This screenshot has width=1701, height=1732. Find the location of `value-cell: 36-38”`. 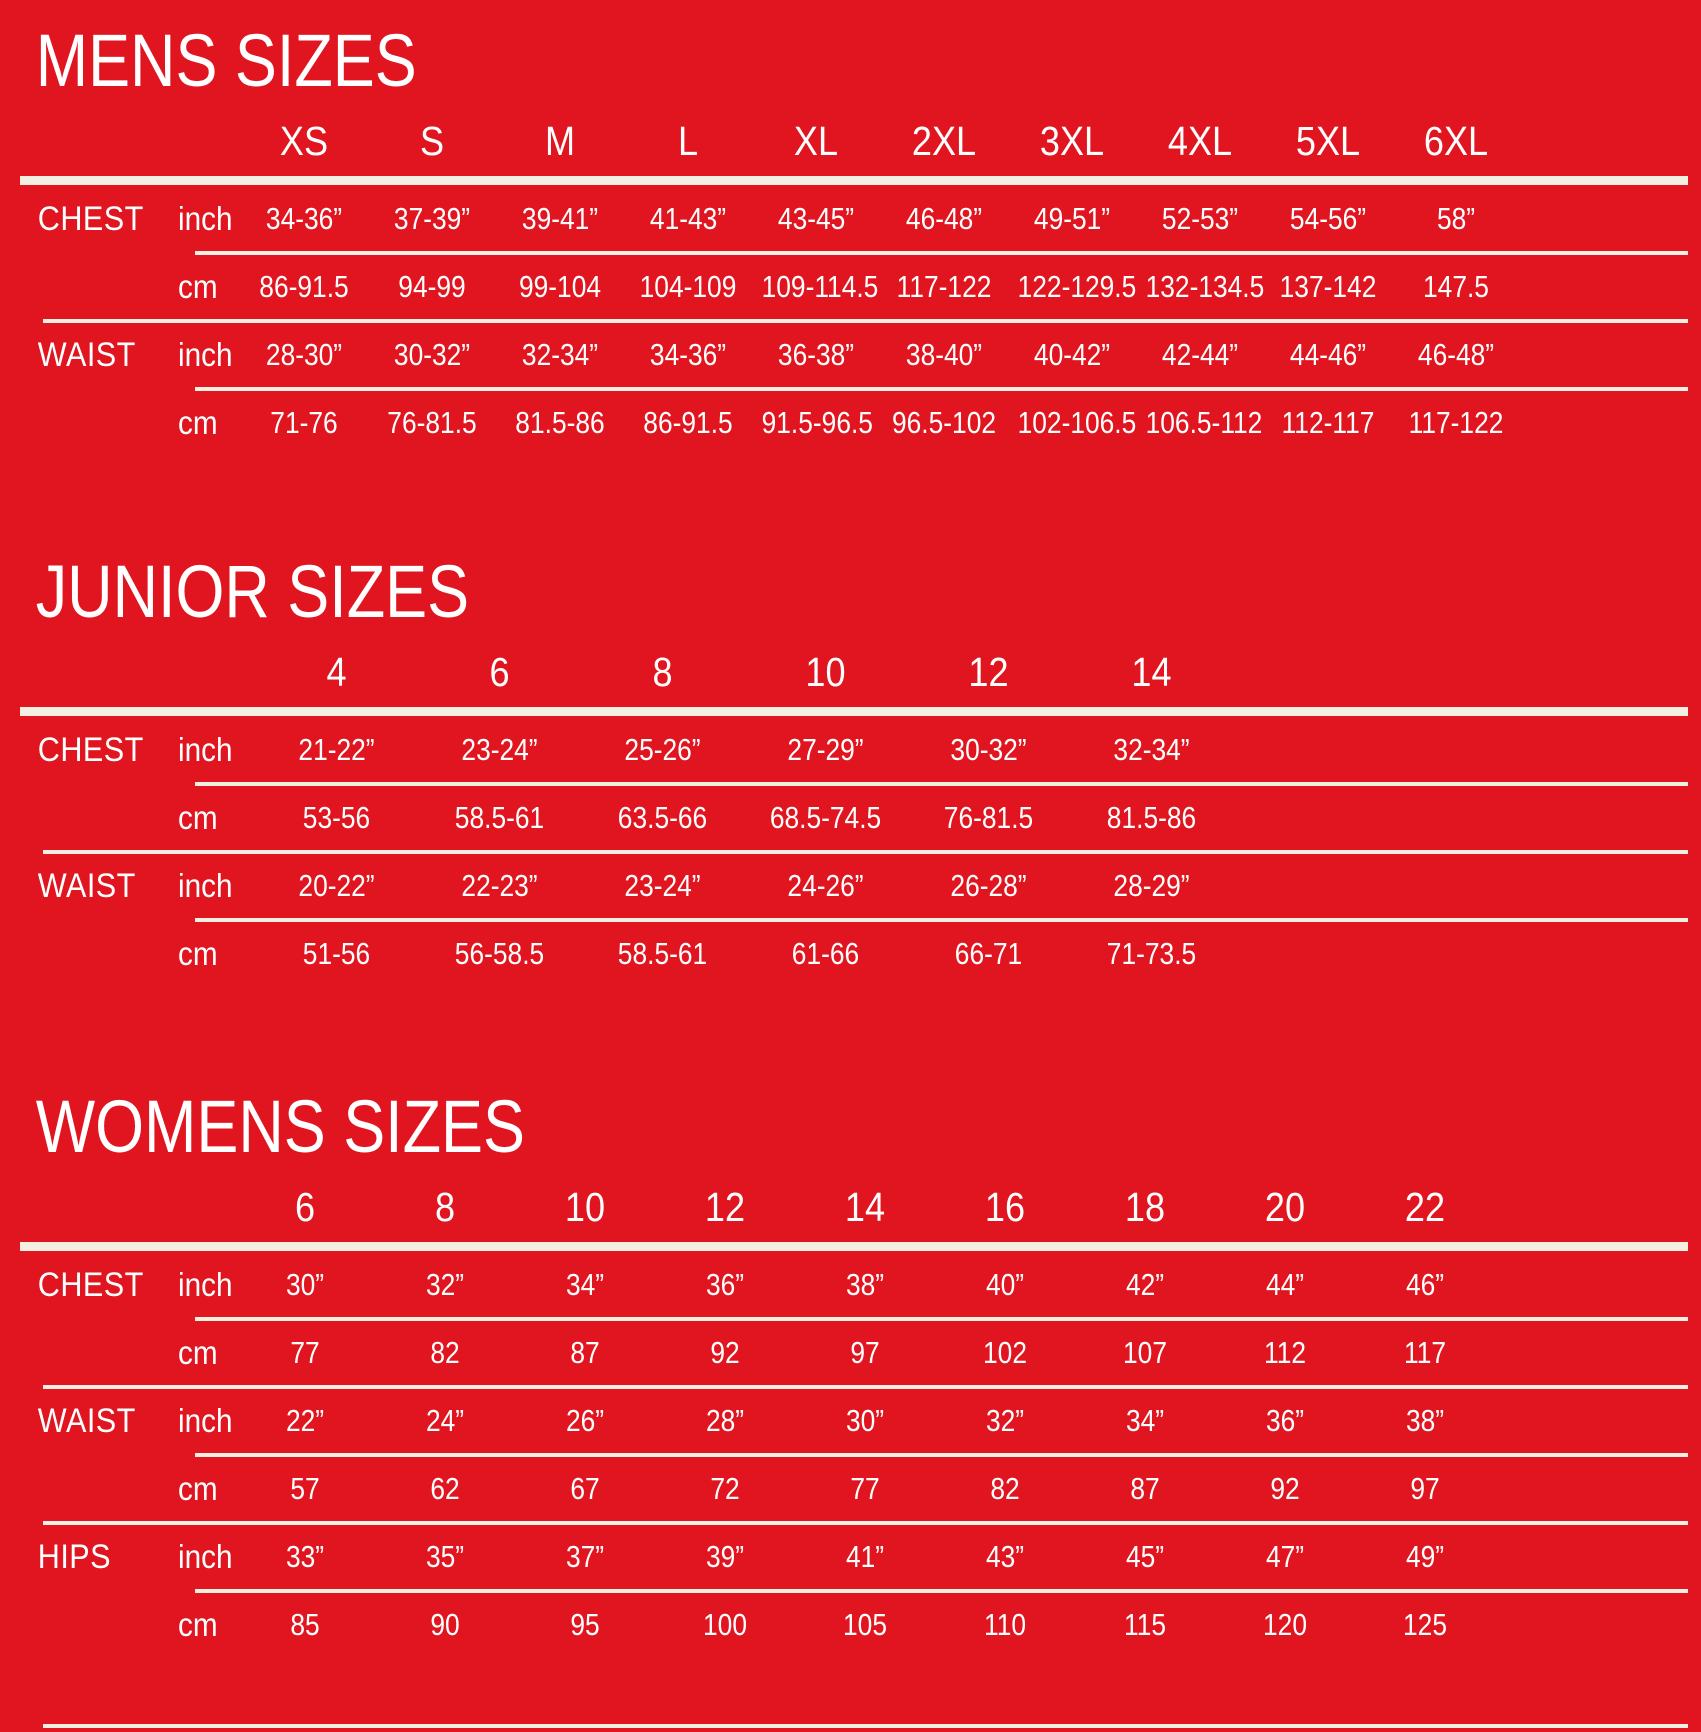

value-cell: 36-38” is located at coordinates (816, 354).